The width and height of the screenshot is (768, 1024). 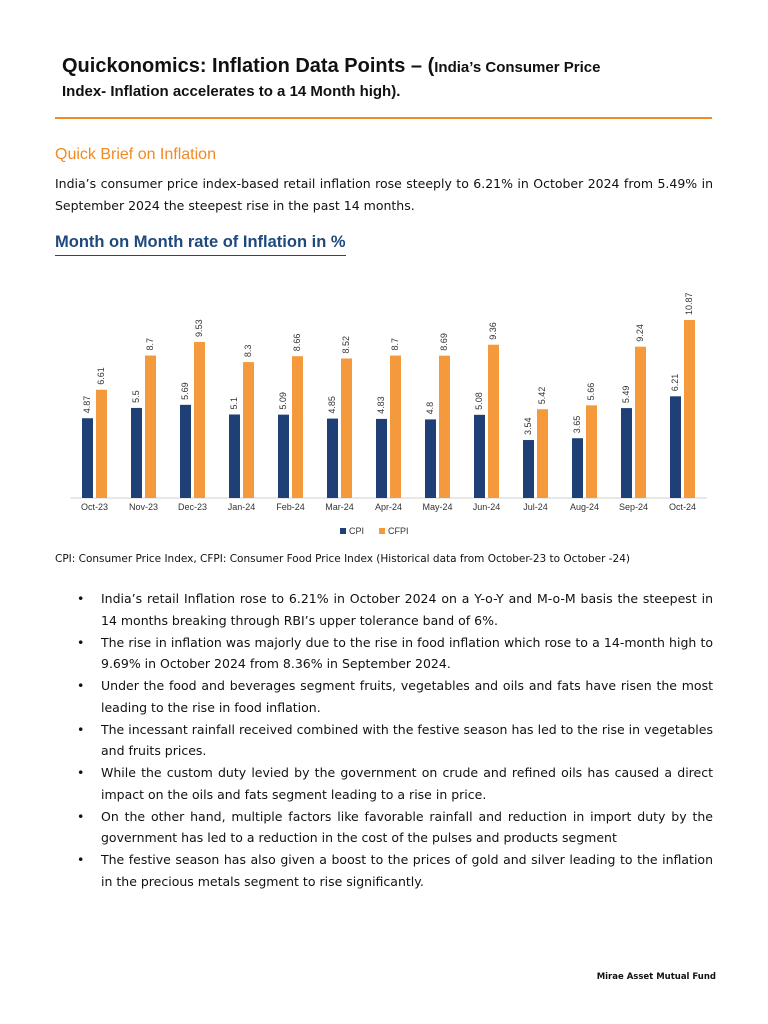 I want to click on data-label: 4.83, so click(x=381, y=405).